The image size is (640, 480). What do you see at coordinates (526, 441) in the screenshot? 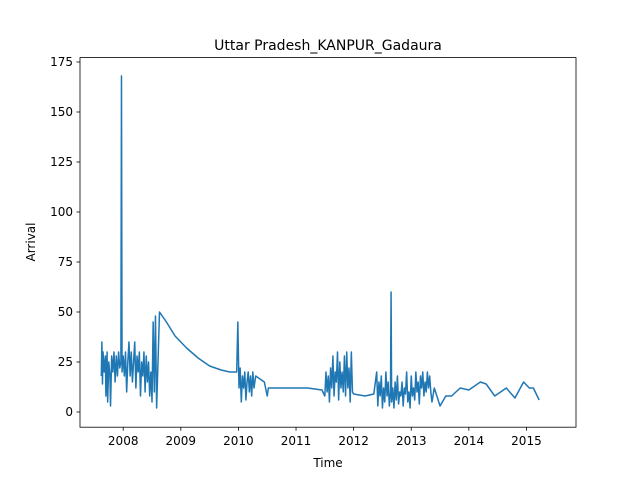
I see `x-tick-label: 2015` at bounding box center [526, 441].